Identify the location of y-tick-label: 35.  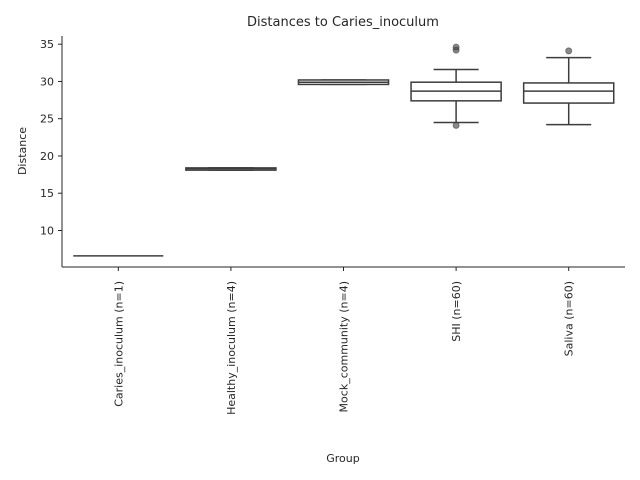
(47, 44).